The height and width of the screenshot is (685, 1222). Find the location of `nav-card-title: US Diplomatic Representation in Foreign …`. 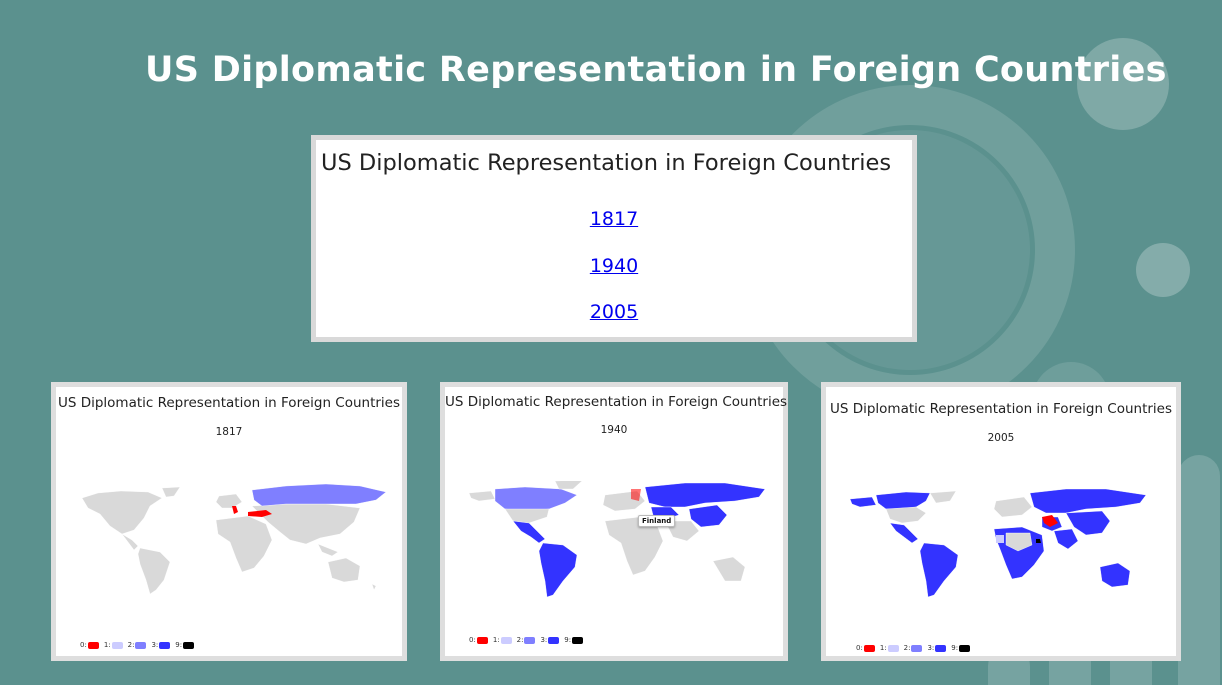

nav-card-title: US Diplomatic Representation in Foreign … is located at coordinates (606, 163).